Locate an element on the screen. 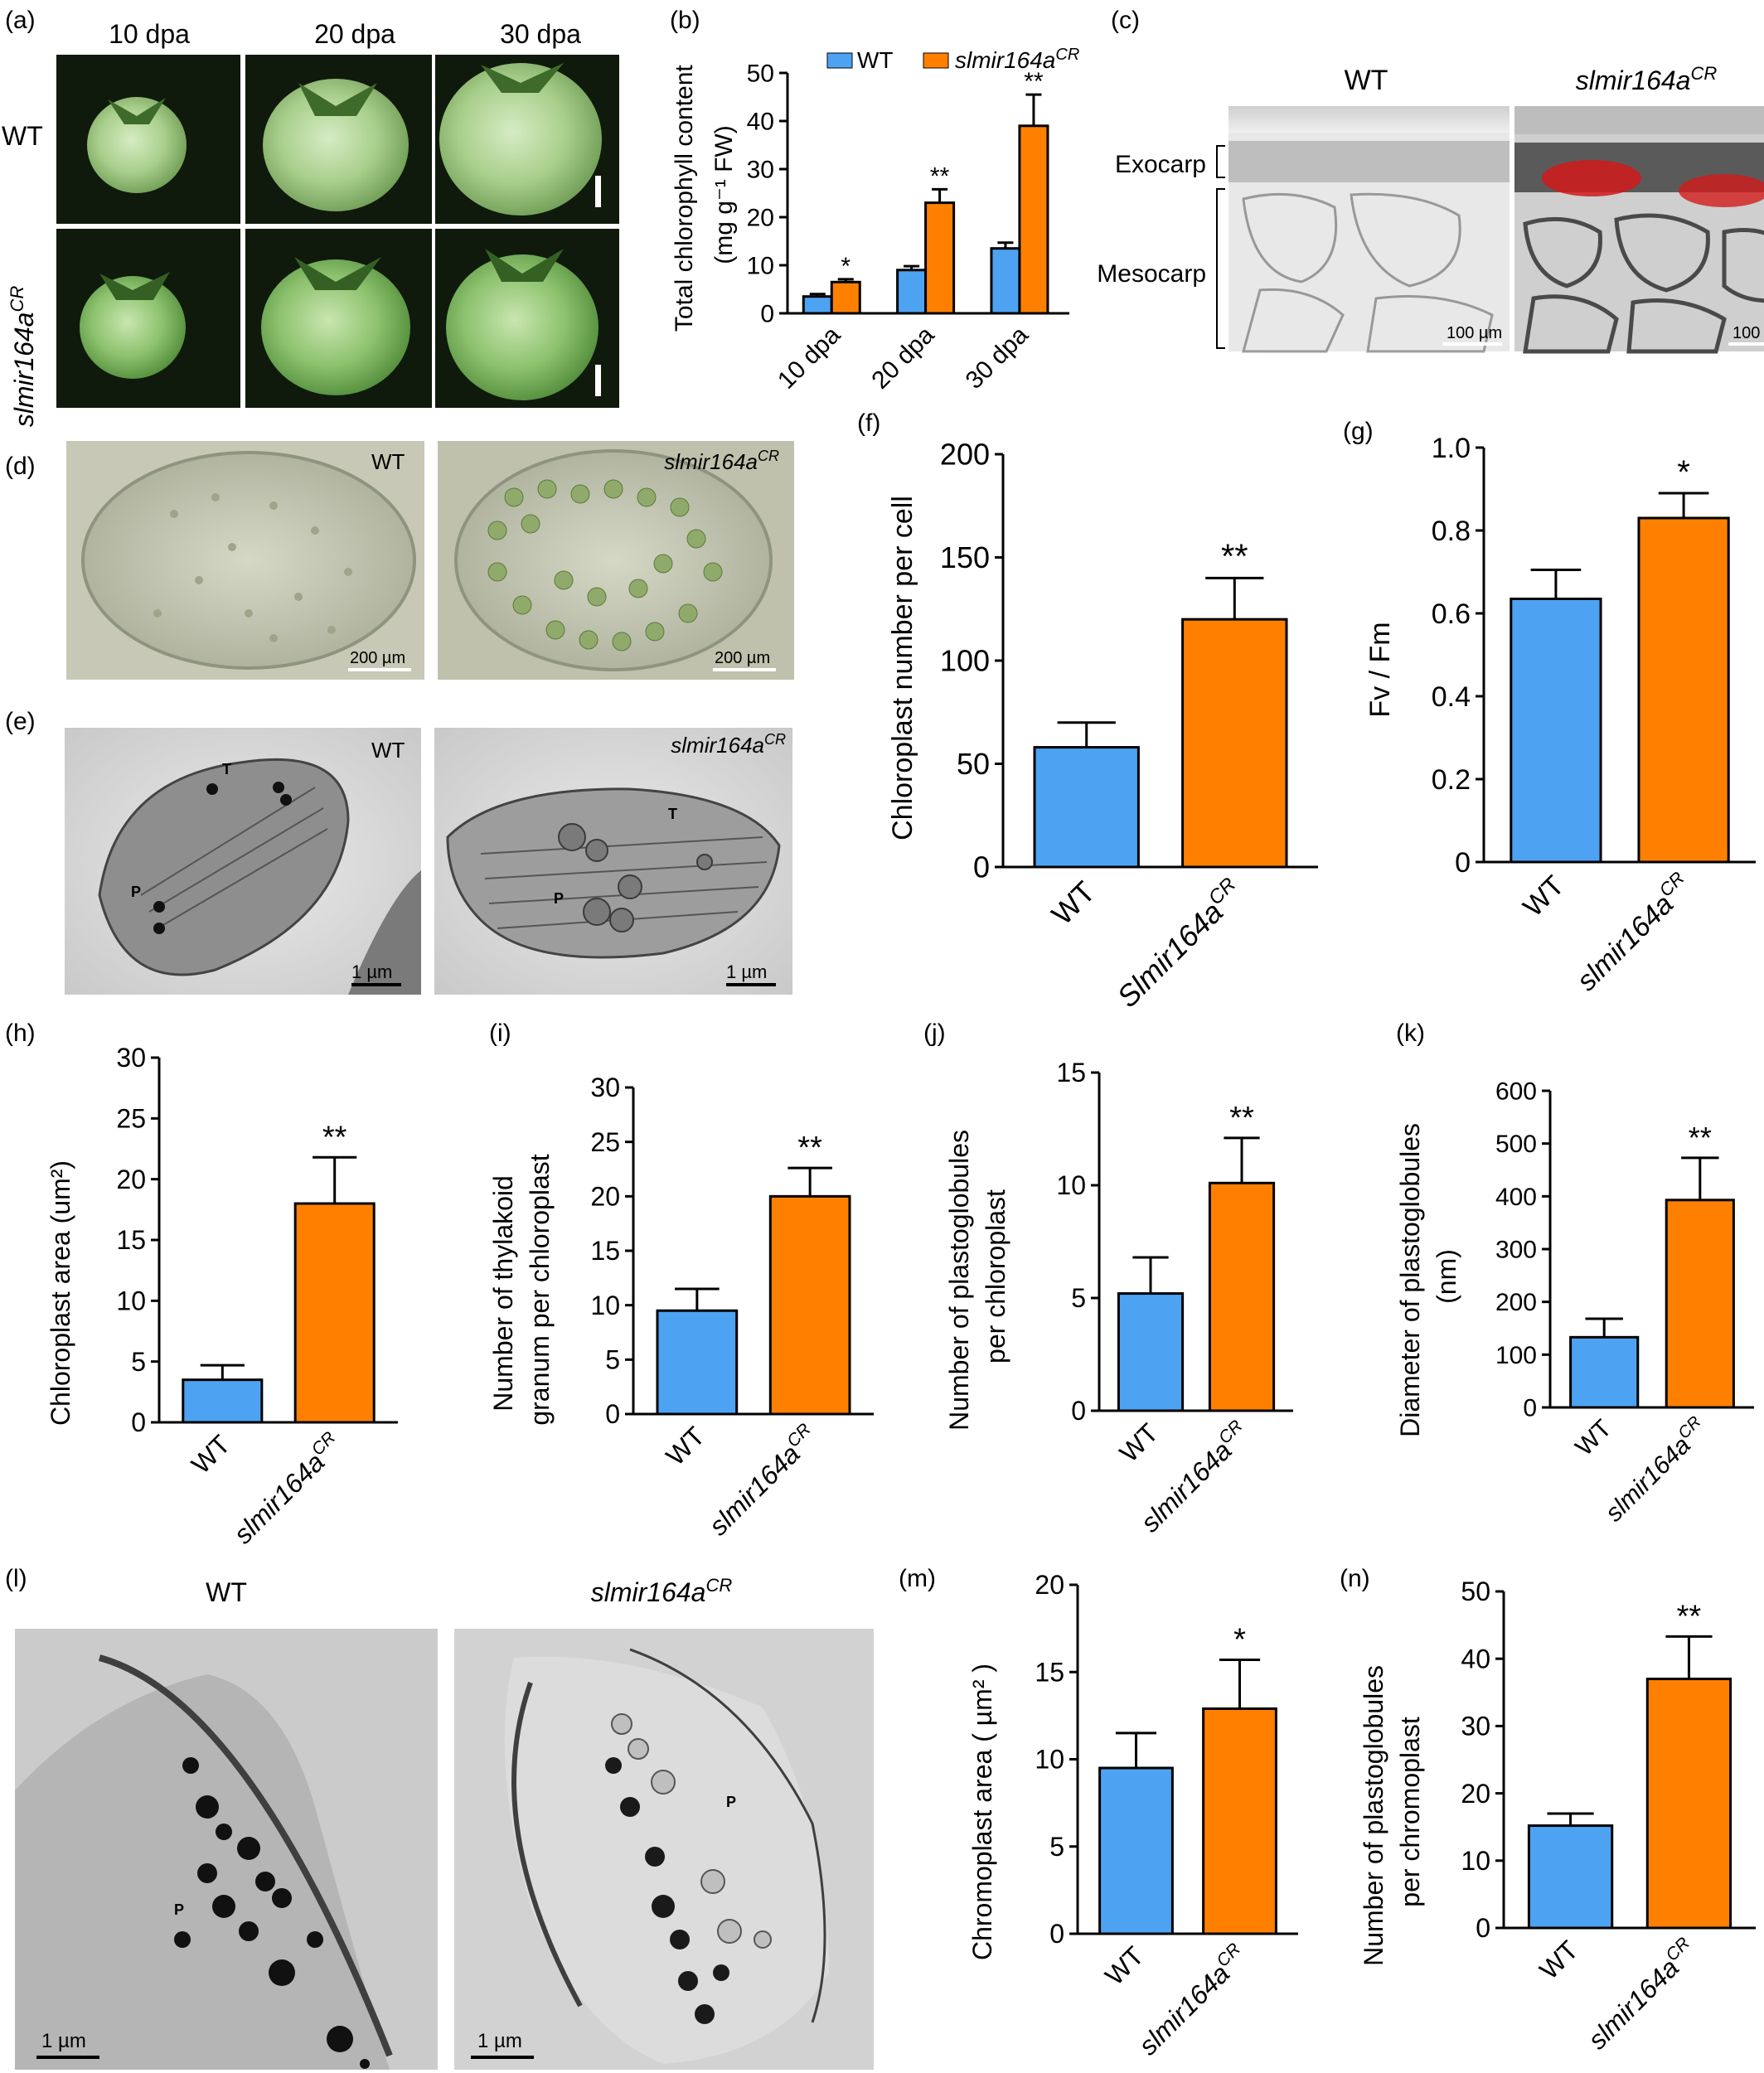 Image resolution: width=1764 pixels, height=2073 pixels. panel-l-p-label-mut: P is located at coordinates (731, 1802).